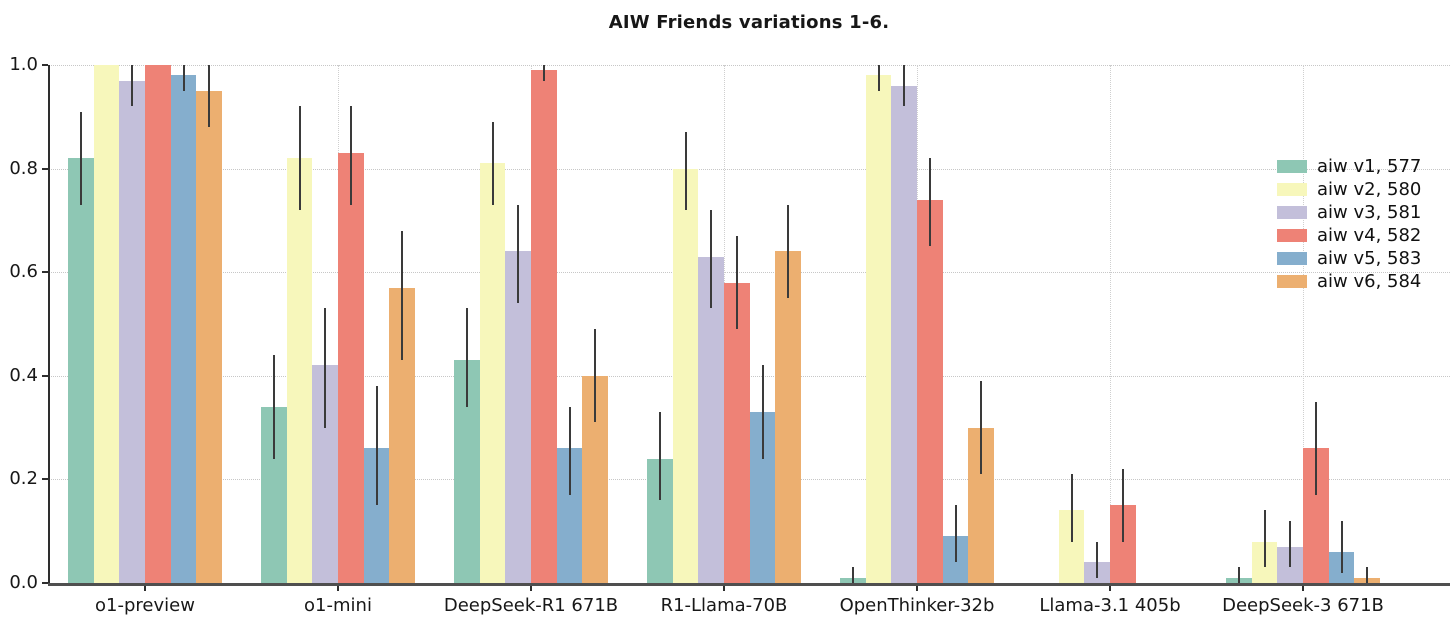 The image size is (1454, 629). I want to click on legend-item-v2: aiw v2, 580, so click(1349, 189).